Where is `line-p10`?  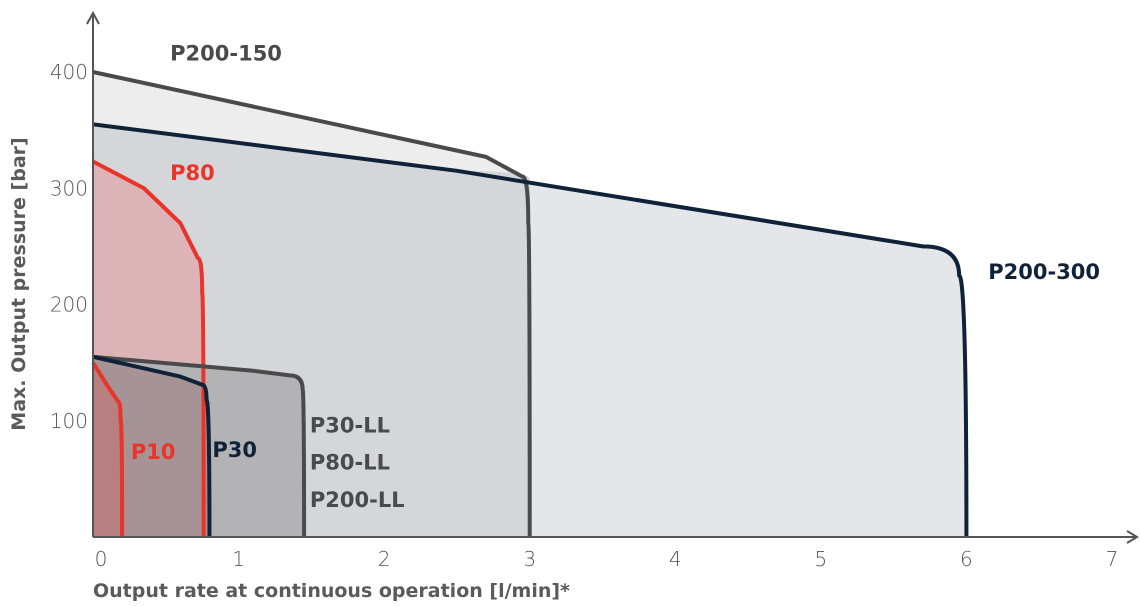 line-p10 is located at coordinates (108, 449).